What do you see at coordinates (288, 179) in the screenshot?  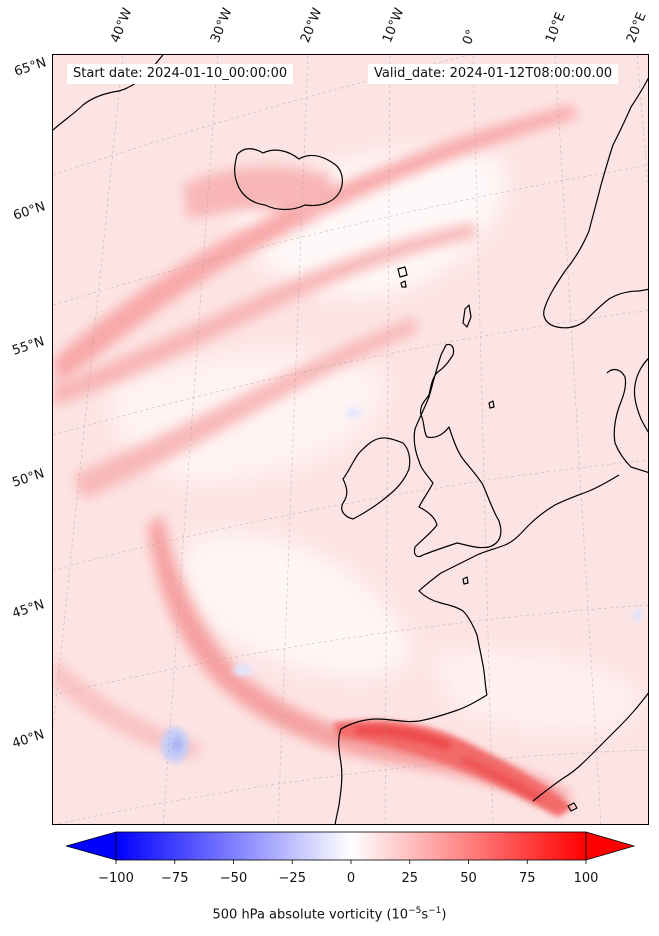 I see `coast-iceland` at bounding box center [288, 179].